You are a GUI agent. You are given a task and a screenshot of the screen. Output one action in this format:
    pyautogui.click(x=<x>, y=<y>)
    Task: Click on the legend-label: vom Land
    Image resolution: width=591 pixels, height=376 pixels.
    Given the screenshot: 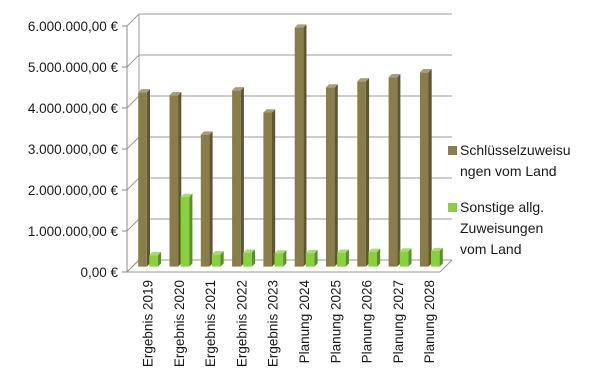 What is the action you would take?
    pyautogui.click(x=490, y=249)
    